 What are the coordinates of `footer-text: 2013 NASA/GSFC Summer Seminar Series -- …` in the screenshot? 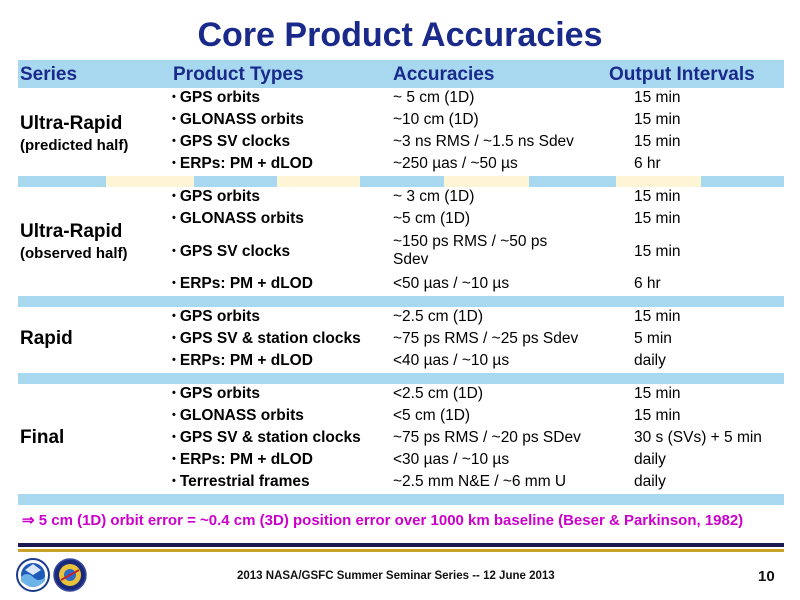 It's located at (396, 576).